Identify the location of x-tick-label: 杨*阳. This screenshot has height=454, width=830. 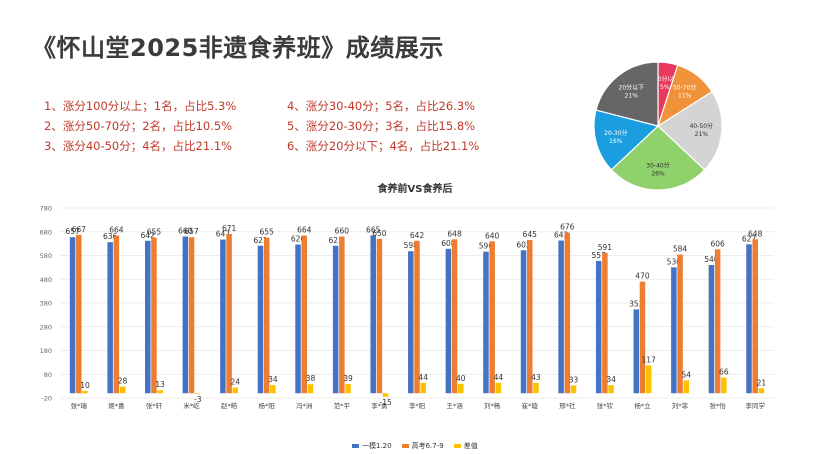
(267, 405).